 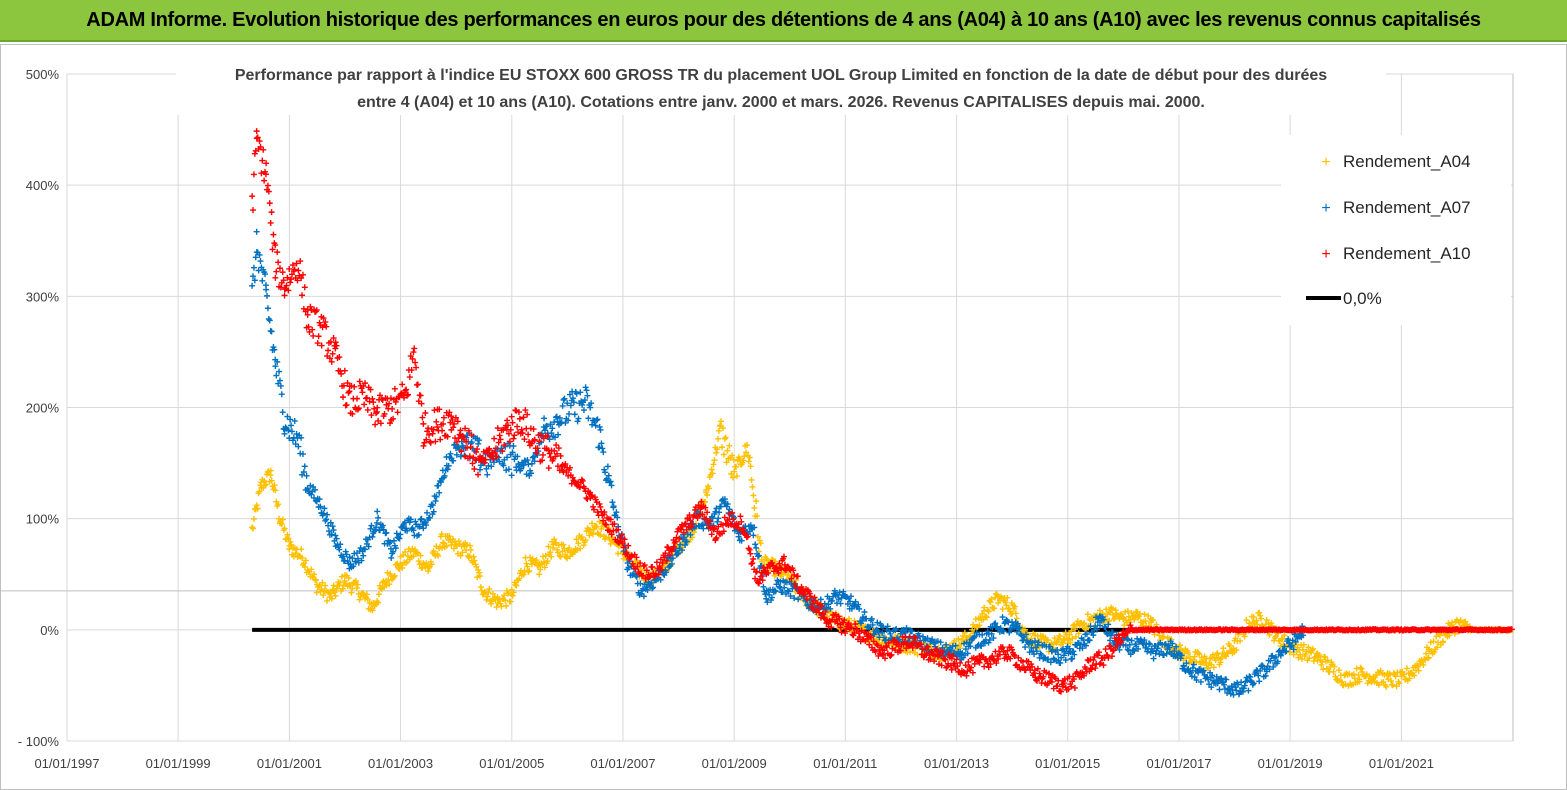 I want to click on x-tick-label: 01/01/2021, so click(x=1401, y=763).